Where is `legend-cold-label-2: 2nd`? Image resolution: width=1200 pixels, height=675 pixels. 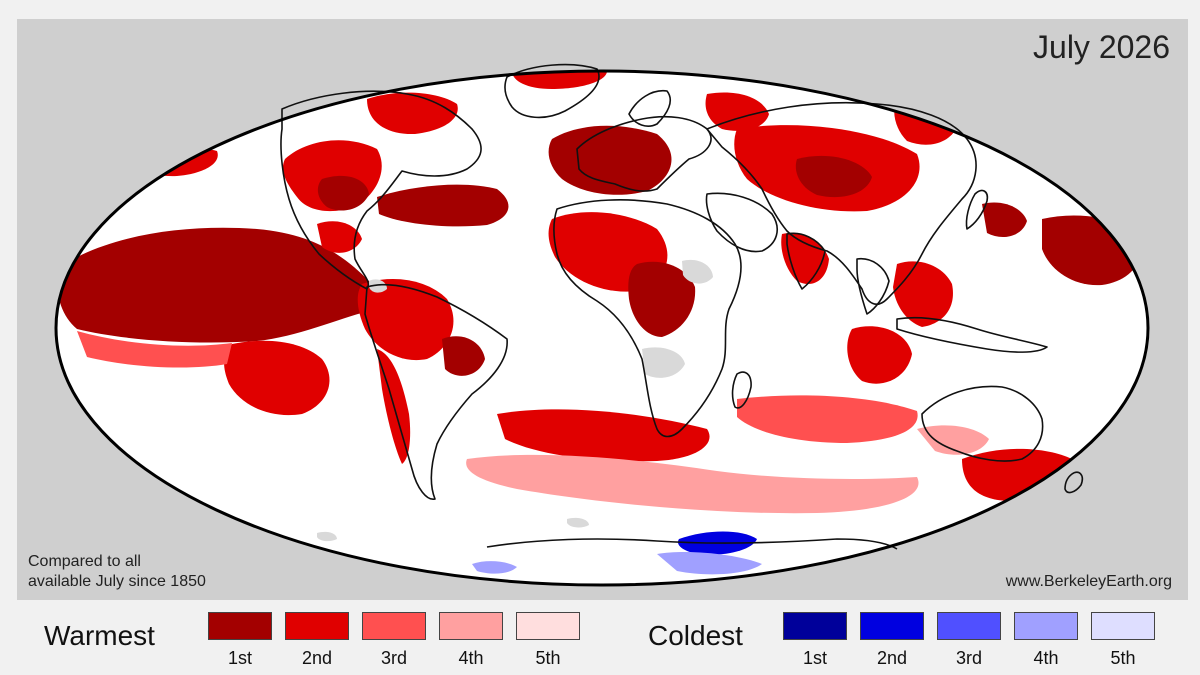 legend-cold-label-2: 2nd is located at coordinates (892, 658).